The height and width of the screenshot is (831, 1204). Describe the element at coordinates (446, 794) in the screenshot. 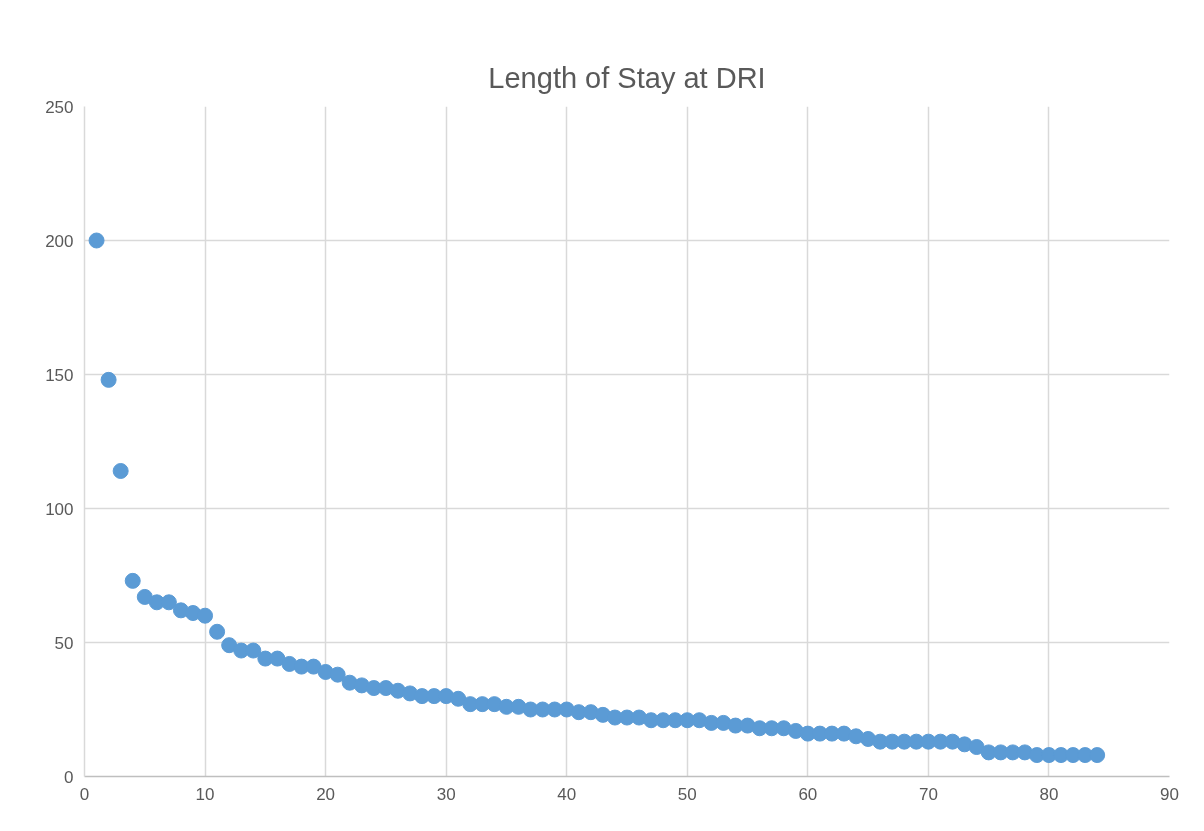

I see `x-tick-label: 30` at that location.